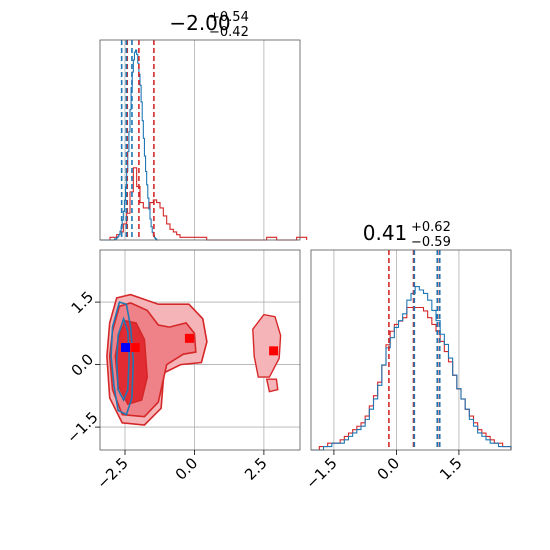 The image size is (550, 550). What do you see at coordinates (129, 145) in the screenshot?
I see `hist-x-blue` at bounding box center [129, 145].